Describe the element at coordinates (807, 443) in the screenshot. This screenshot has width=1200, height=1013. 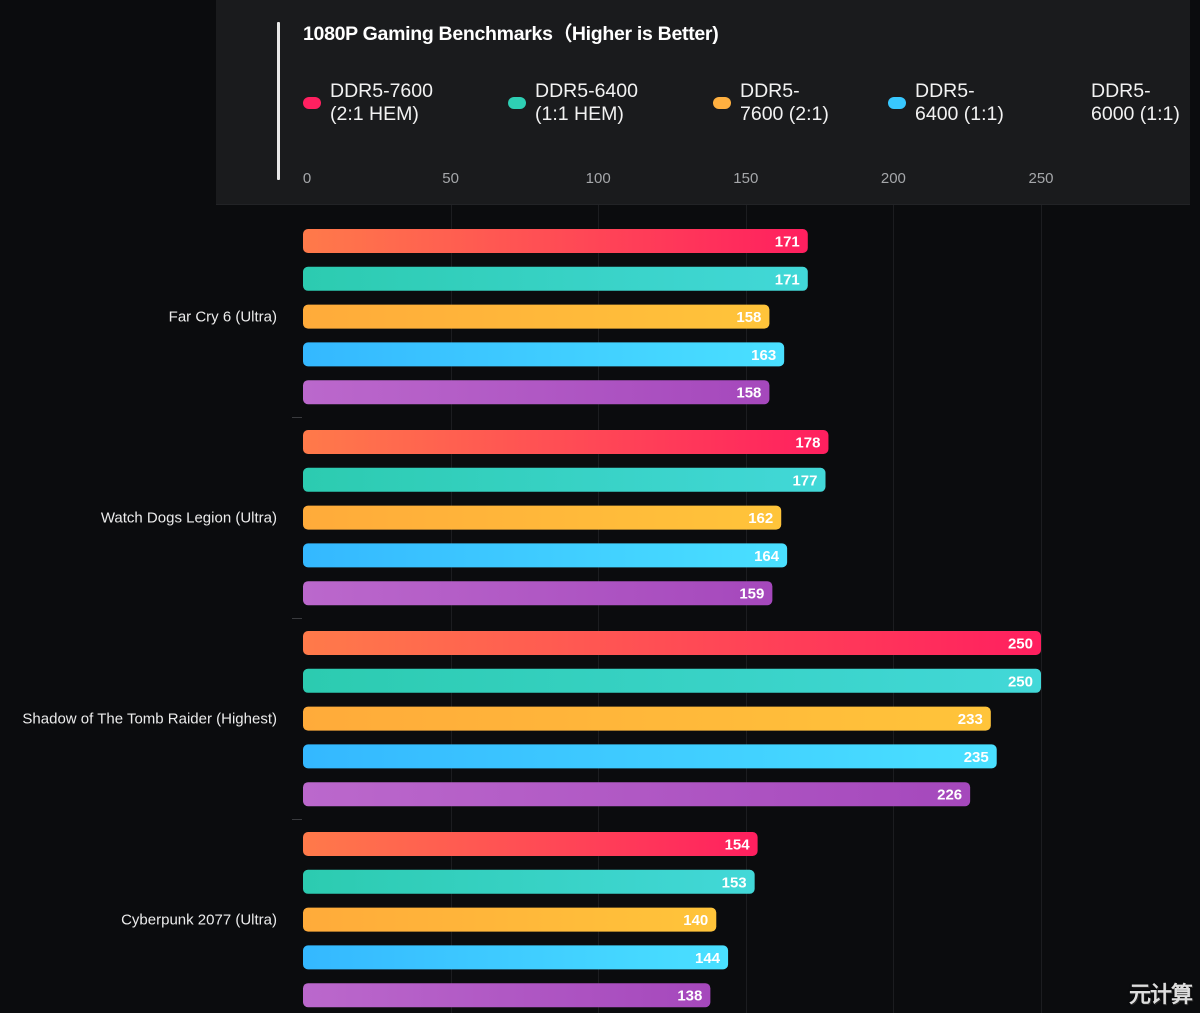
I see `bar-value-label: 178` at that location.